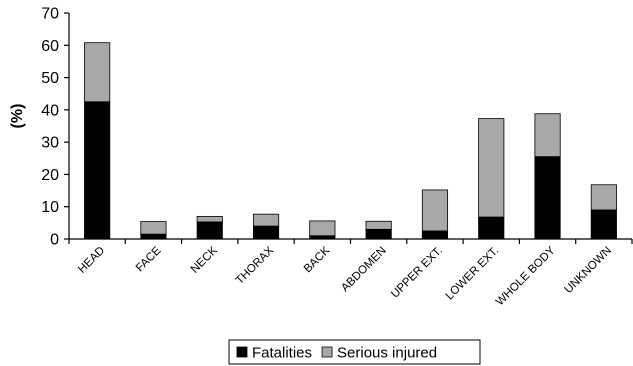 The width and height of the screenshot is (633, 366). Describe the element at coordinates (50, 207) in the screenshot. I see `y-tick-label: 10` at that location.